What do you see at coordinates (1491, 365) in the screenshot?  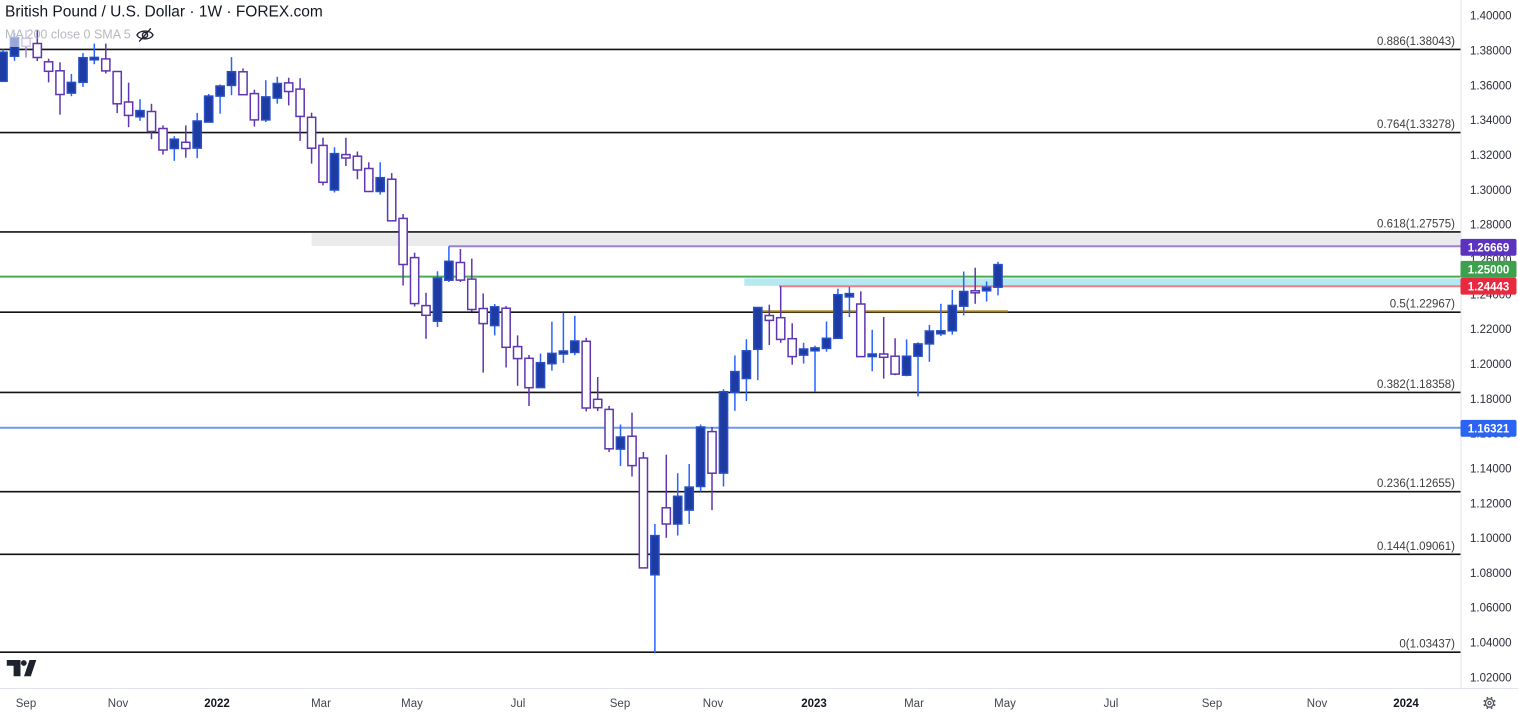 I see `svg-text: 1.20000` at bounding box center [1491, 365].